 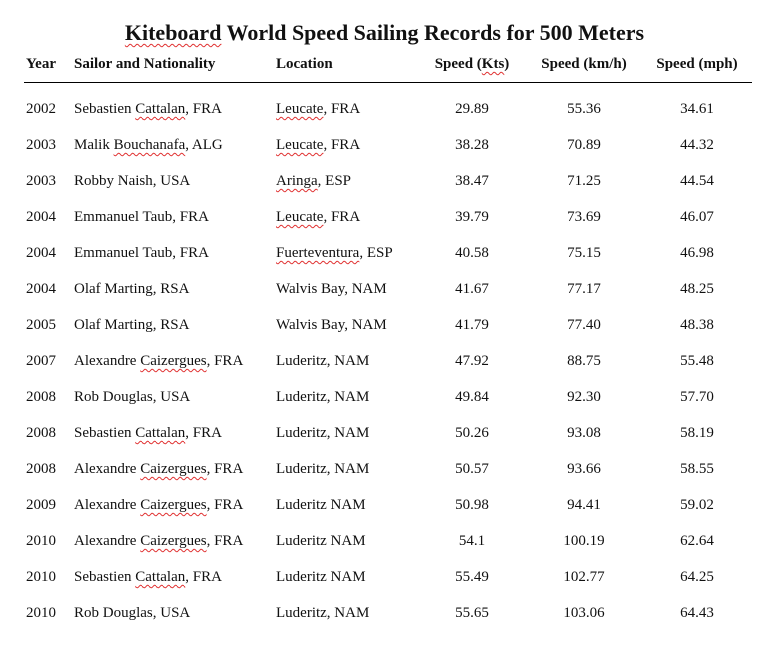 What do you see at coordinates (472, 64) in the screenshot?
I see `header-speed-kts: Speed (Kts)` at bounding box center [472, 64].